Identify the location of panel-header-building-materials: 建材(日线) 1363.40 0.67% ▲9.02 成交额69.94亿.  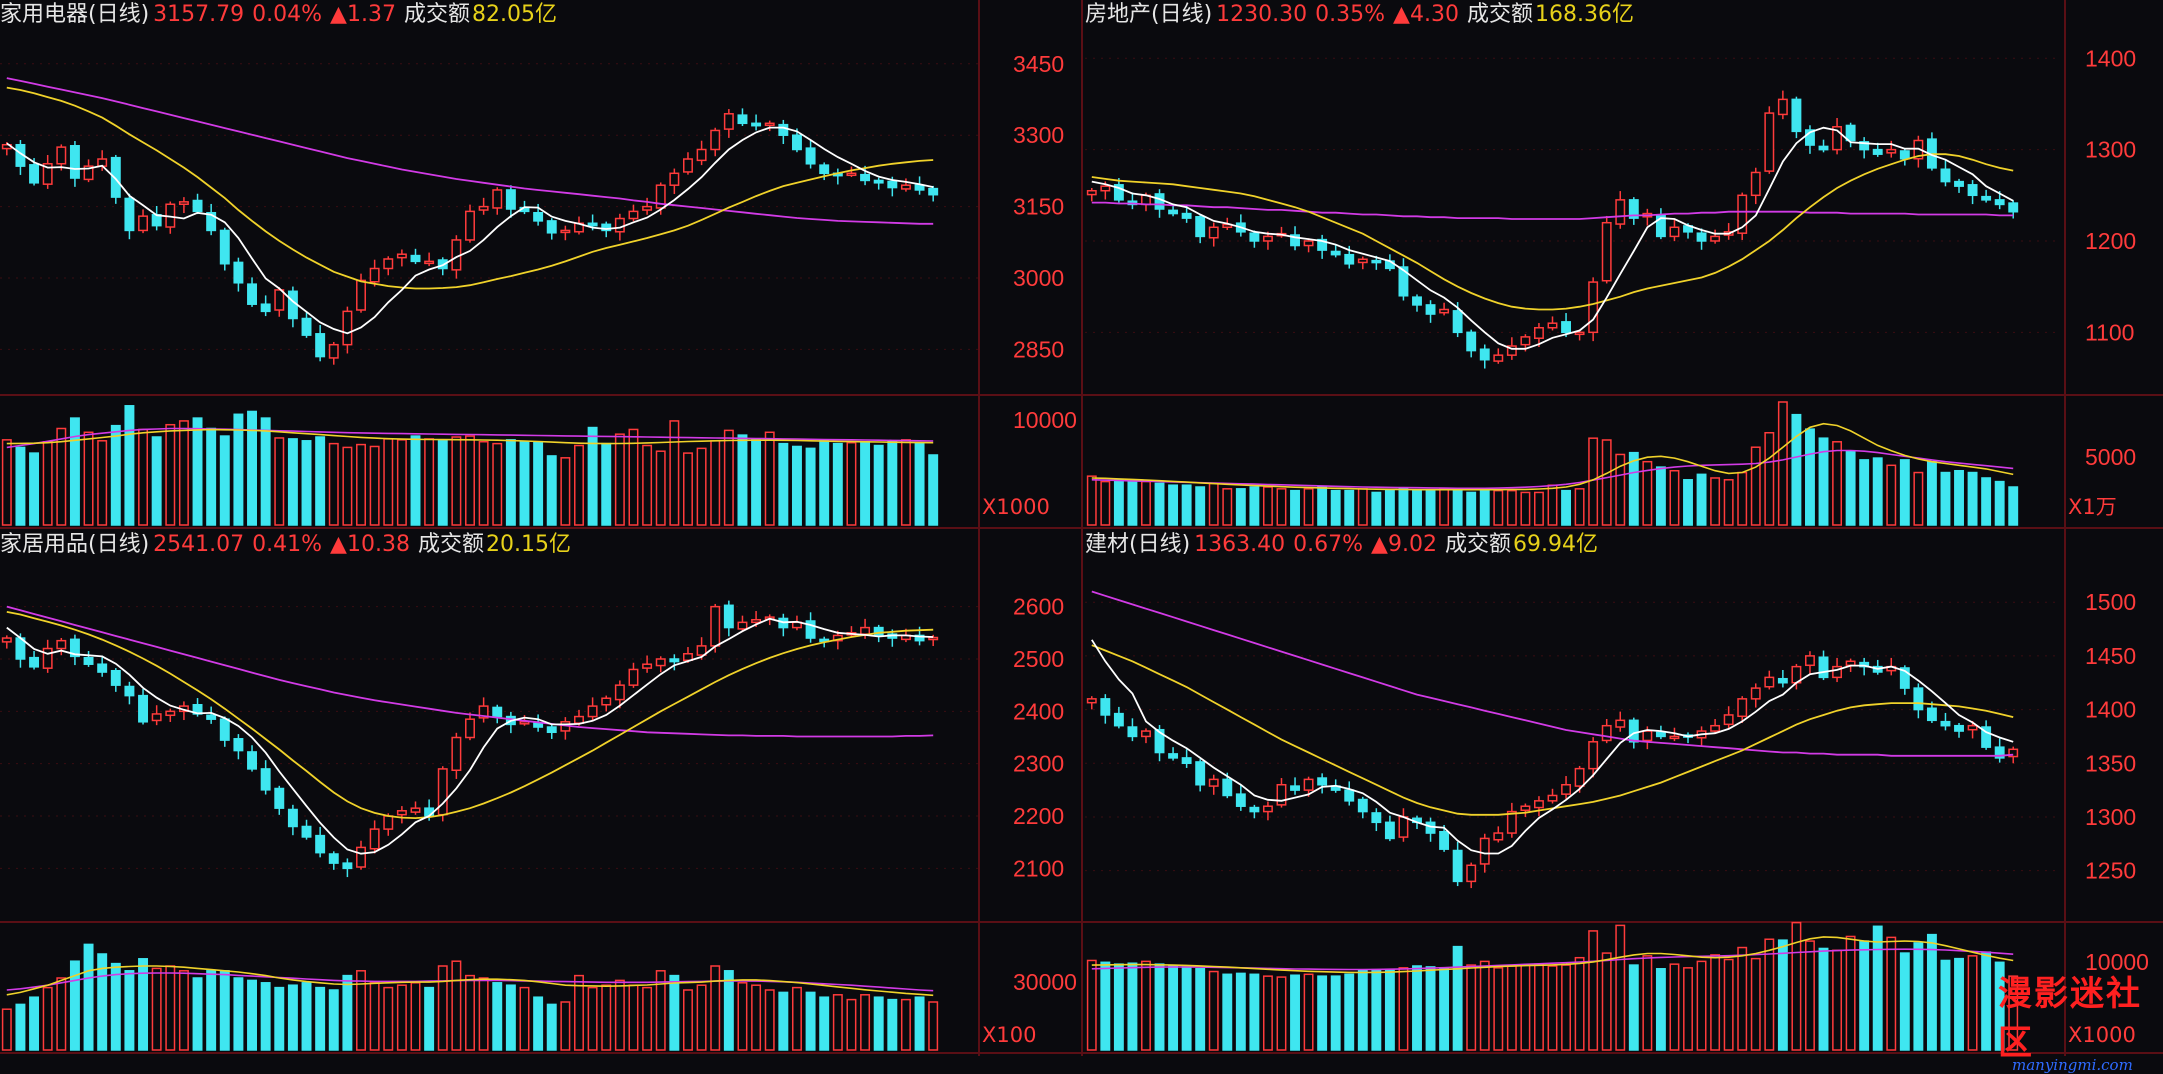
(1341, 545).